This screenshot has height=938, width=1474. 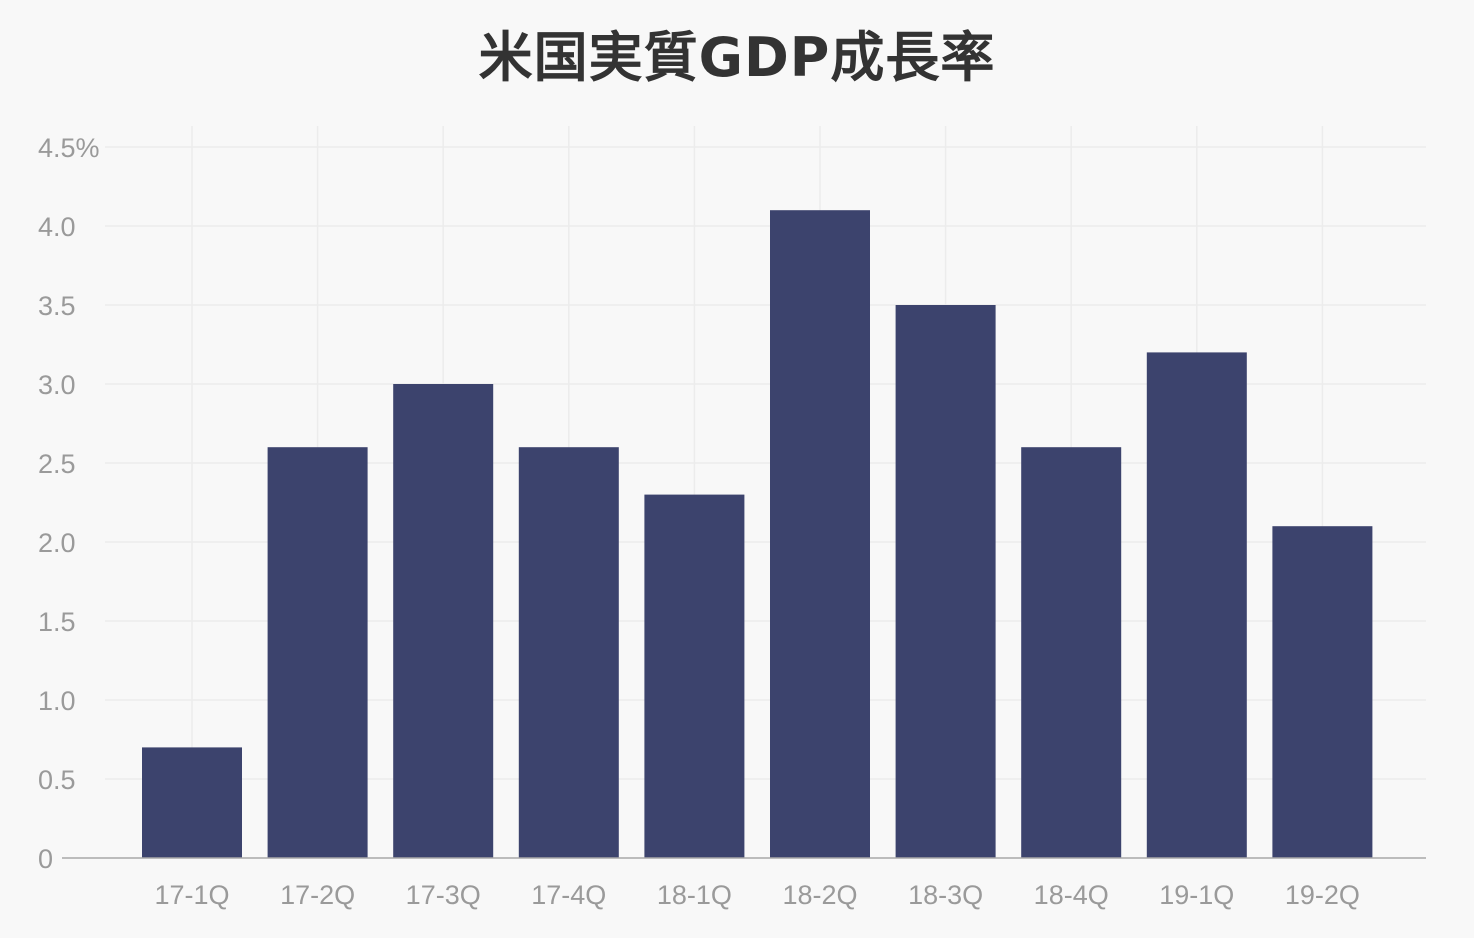 I want to click on y-tick-label: 2.0, so click(x=57, y=543).